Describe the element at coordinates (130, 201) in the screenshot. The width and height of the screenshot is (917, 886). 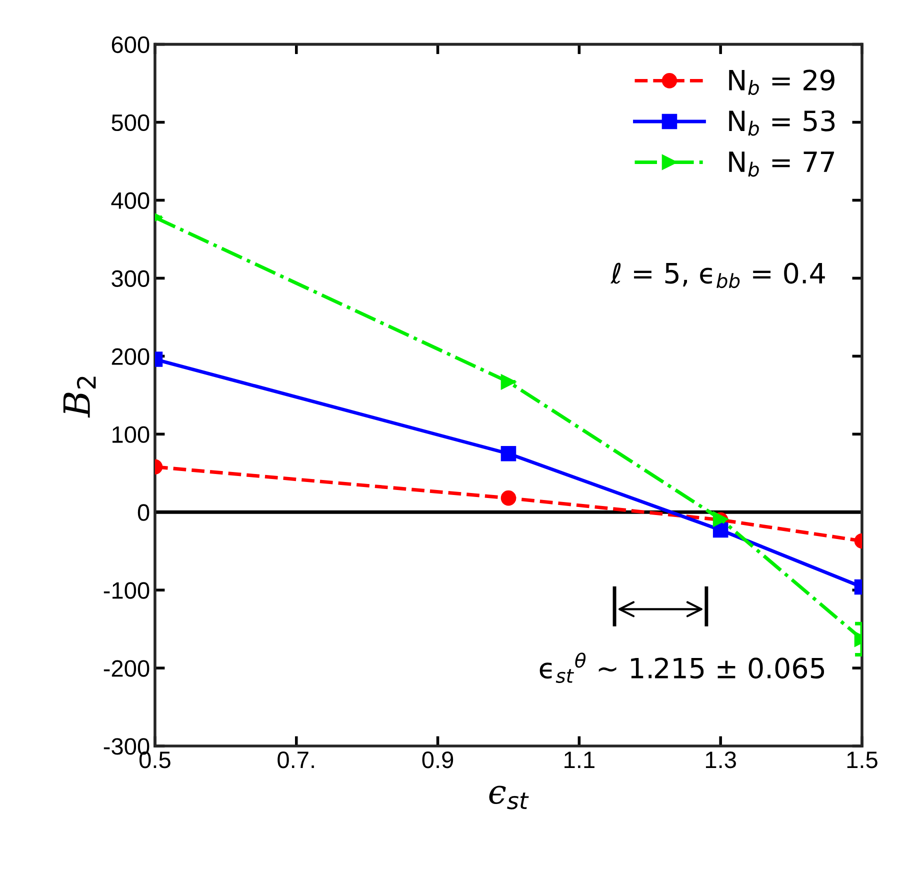
I see `y-tick-label: 400` at that location.